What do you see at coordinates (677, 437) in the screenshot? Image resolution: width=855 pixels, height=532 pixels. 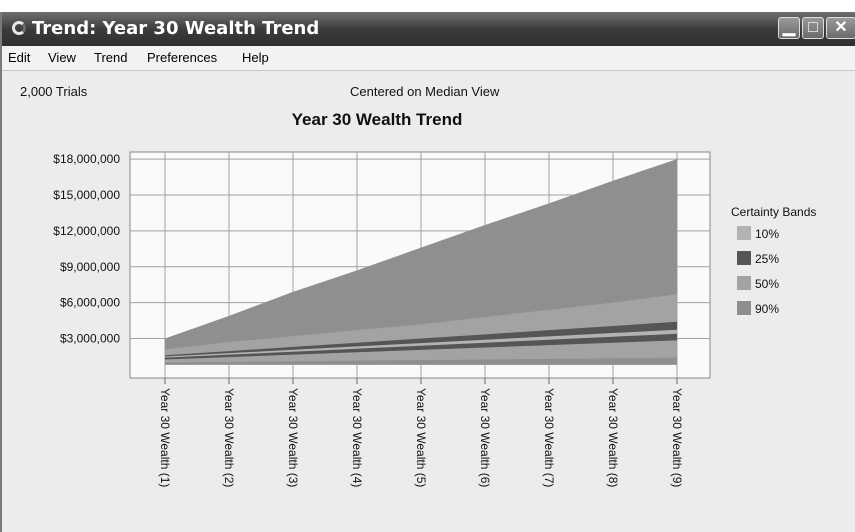 I see `x-tick-label: Year 30 Wealth (9)` at bounding box center [677, 437].